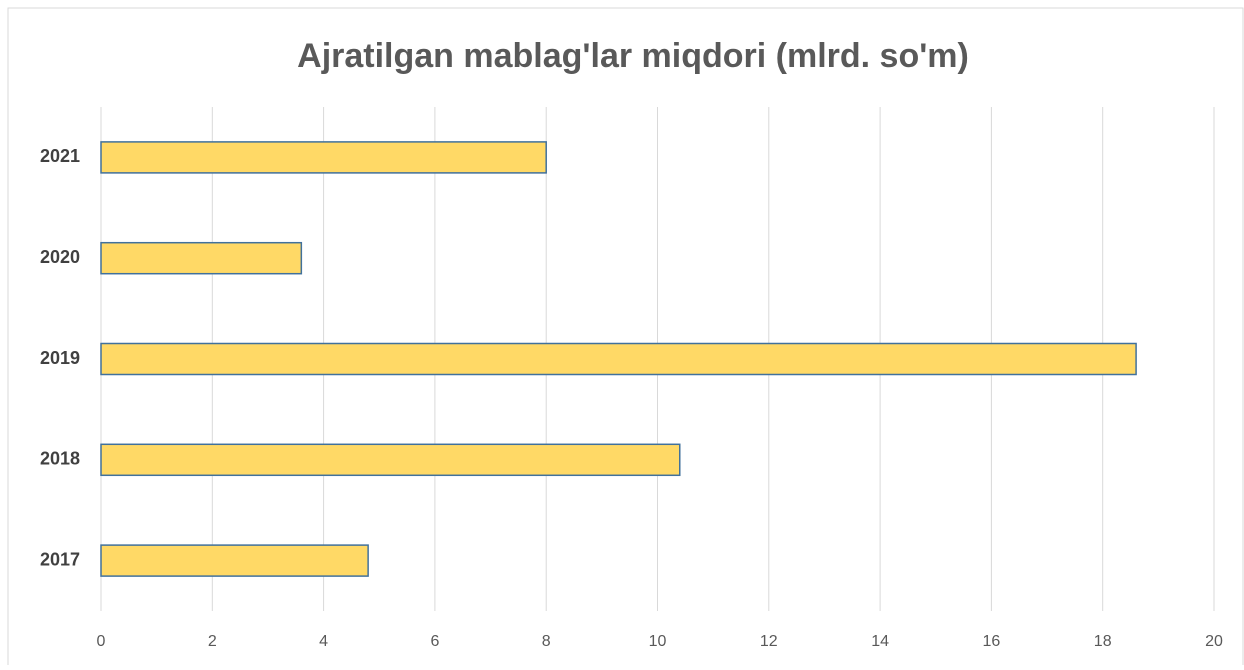 This screenshot has height=670, width=1244. What do you see at coordinates (546, 641) in the screenshot?
I see `x-tick-label: 8` at bounding box center [546, 641].